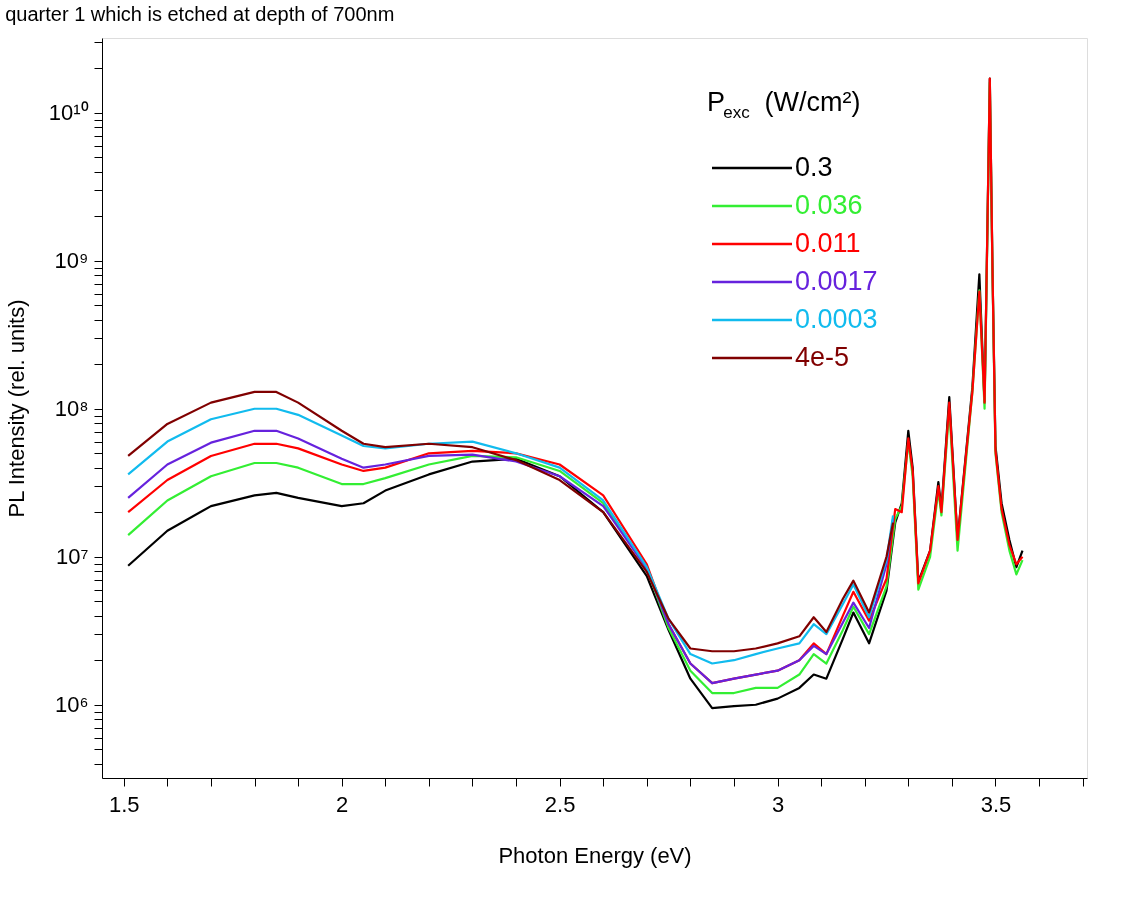 The image size is (1143, 913). What do you see at coordinates (595, 855) in the screenshot?
I see `x-axis-title: Photon Energy (eV)` at bounding box center [595, 855].